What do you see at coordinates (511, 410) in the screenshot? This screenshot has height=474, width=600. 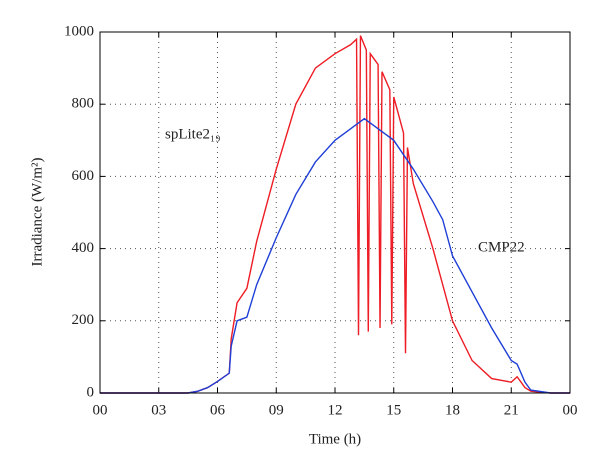 I see `x-tick-label: 21` at bounding box center [511, 410].